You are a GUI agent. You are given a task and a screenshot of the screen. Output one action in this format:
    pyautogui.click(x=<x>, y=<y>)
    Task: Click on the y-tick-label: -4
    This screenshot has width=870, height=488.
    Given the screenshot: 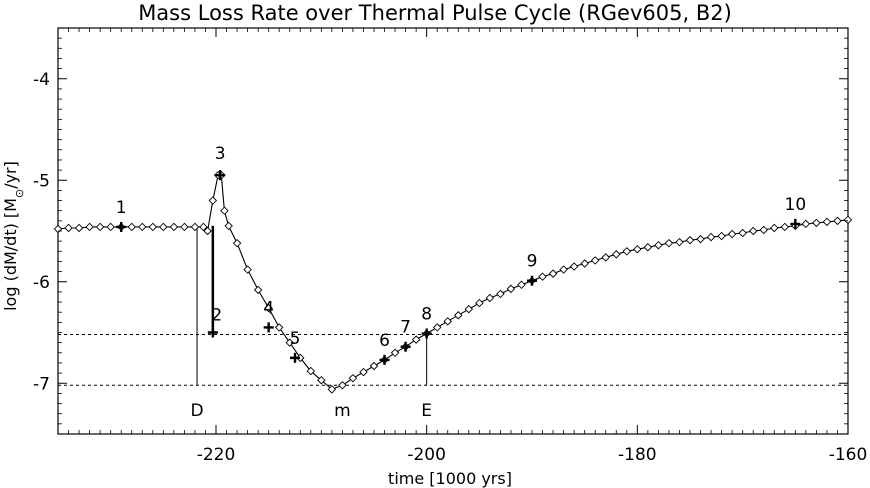 What is the action you would take?
    pyautogui.click(x=41, y=80)
    